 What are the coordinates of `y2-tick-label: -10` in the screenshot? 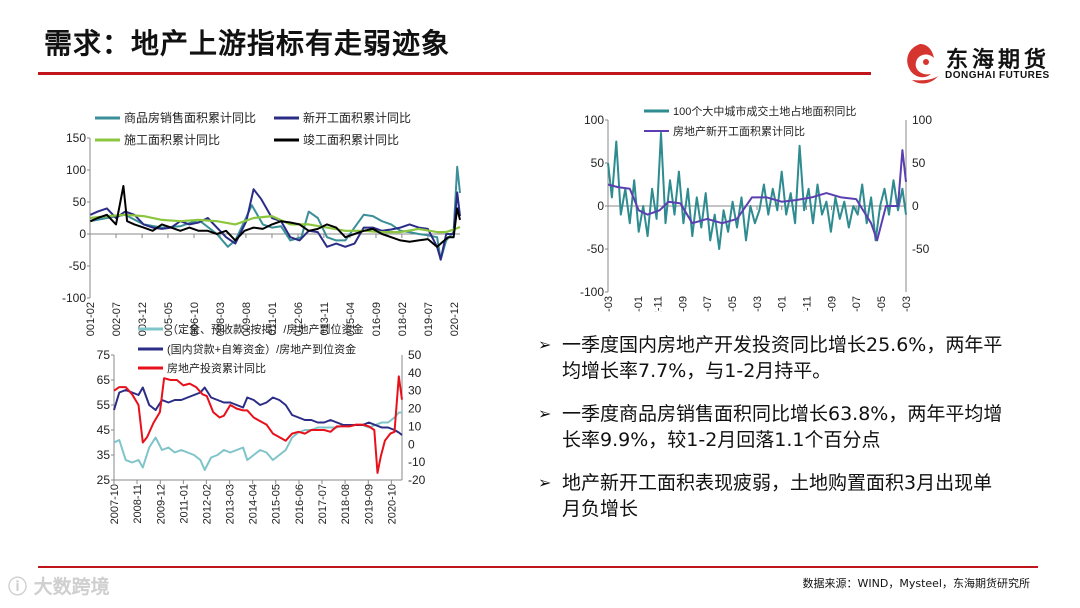 It's located at (417, 462).